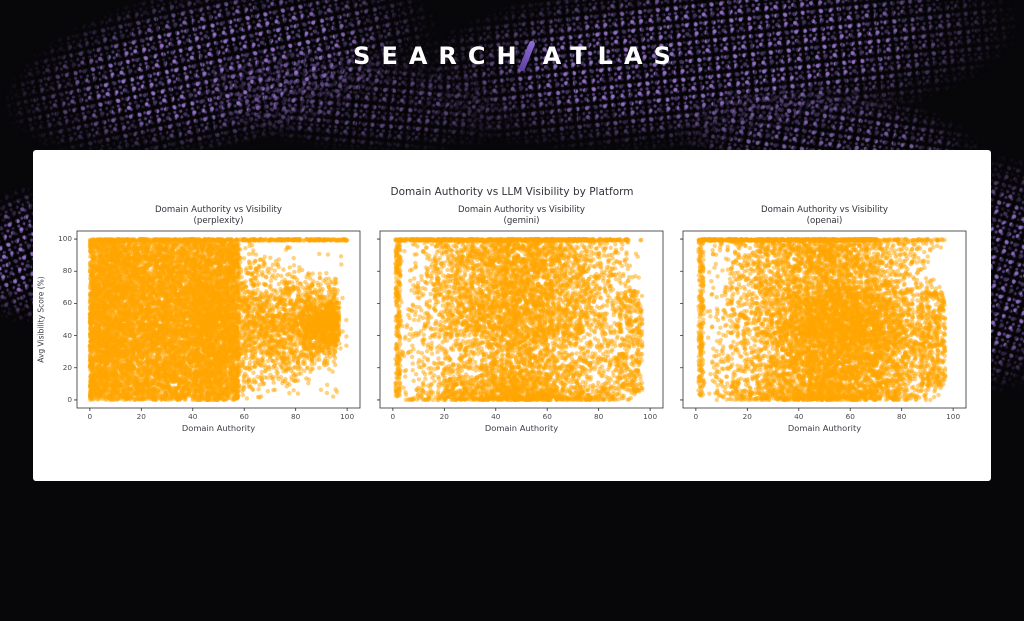 Image resolution: width=1024 pixels, height=621 pixels. Describe the element at coordinates (67, 335) in the screenshot. I see `y-tick-label: 40` at that location.